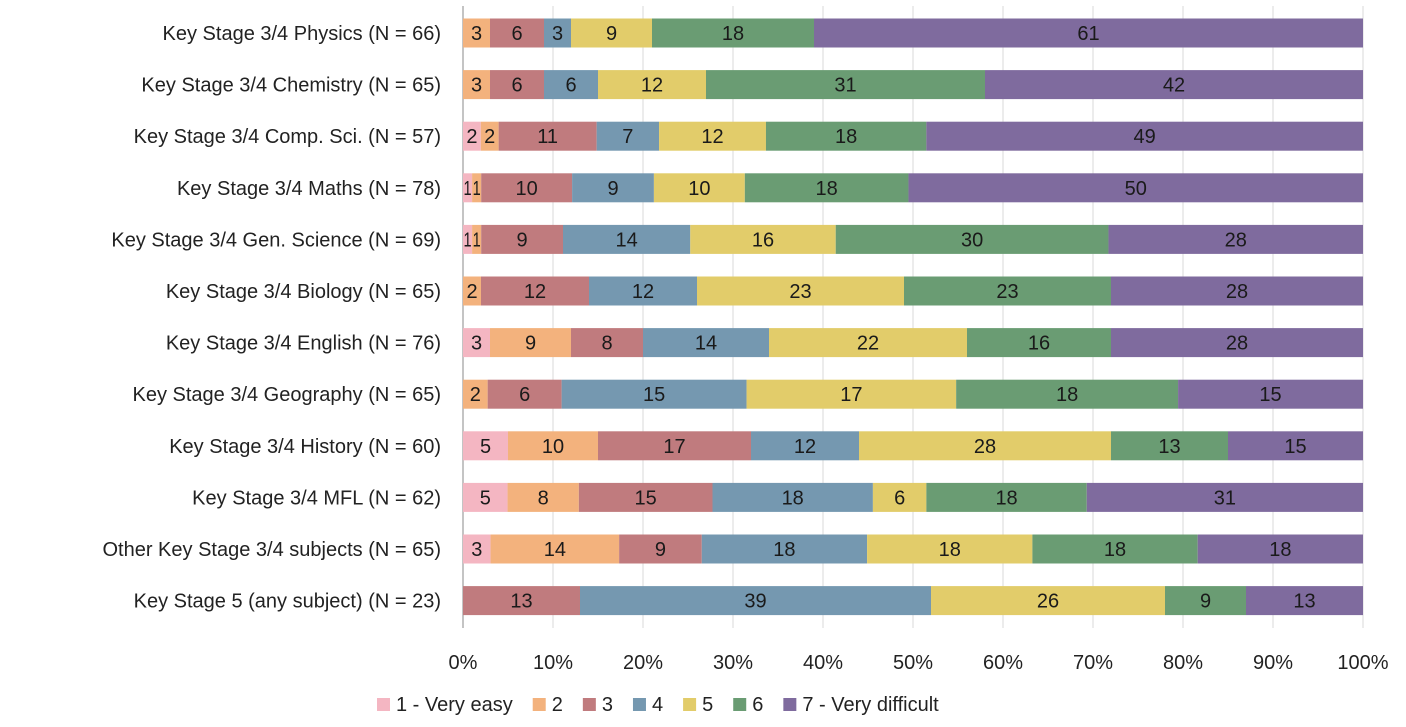 This screenshot has width=1406, height=727. What do you see at coordinates (1093, 663) in the screenshot?
I see `x-tick-label: 70%` at bounding box center [1093, 663].